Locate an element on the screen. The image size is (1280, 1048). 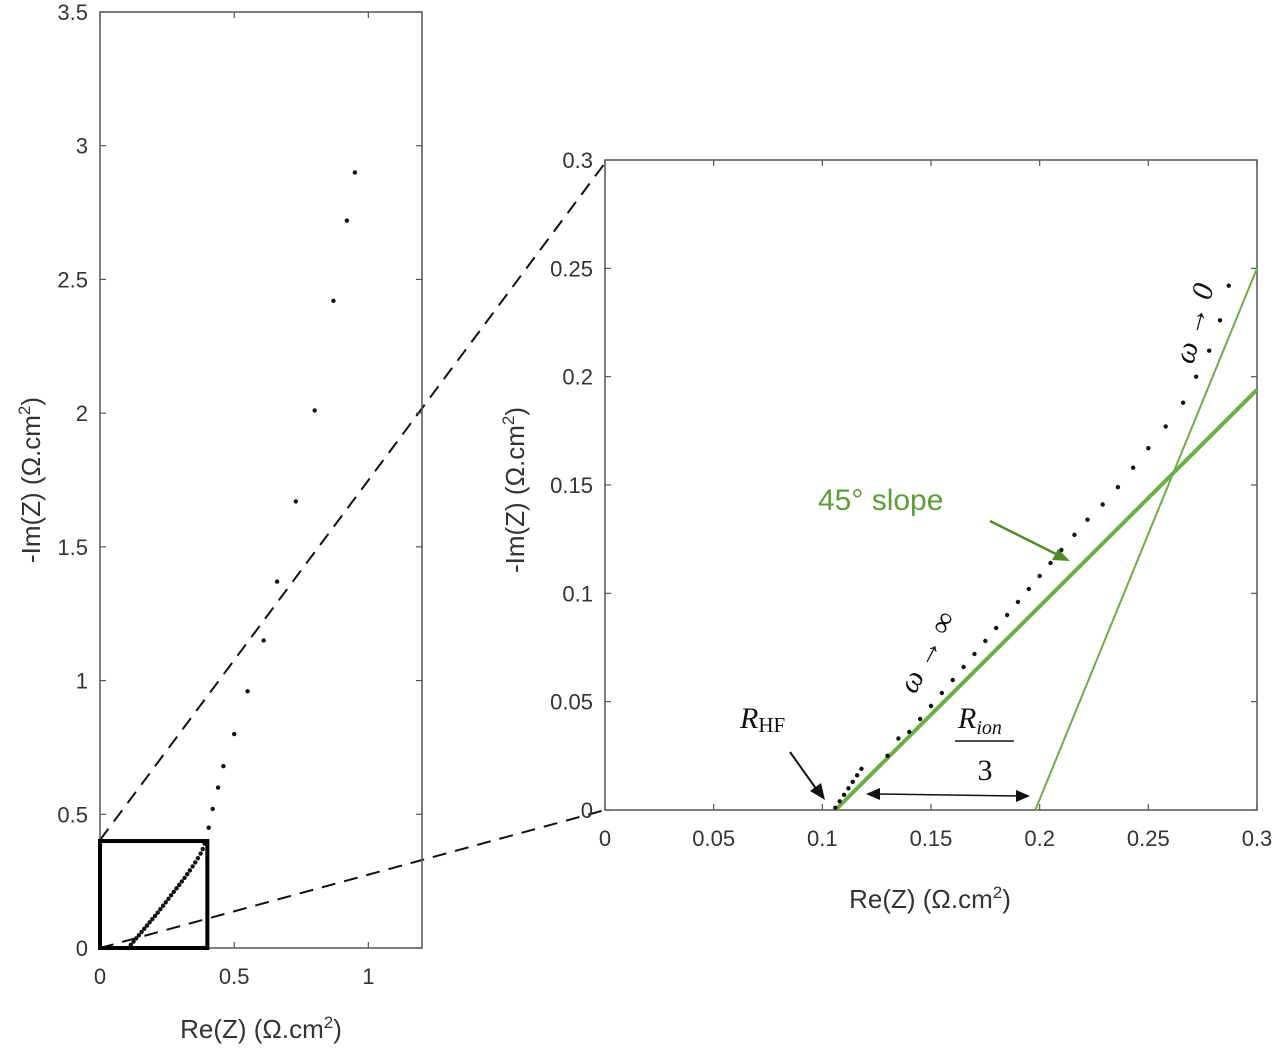
y-tick-label: 1 is located at coordinates (82, 681).